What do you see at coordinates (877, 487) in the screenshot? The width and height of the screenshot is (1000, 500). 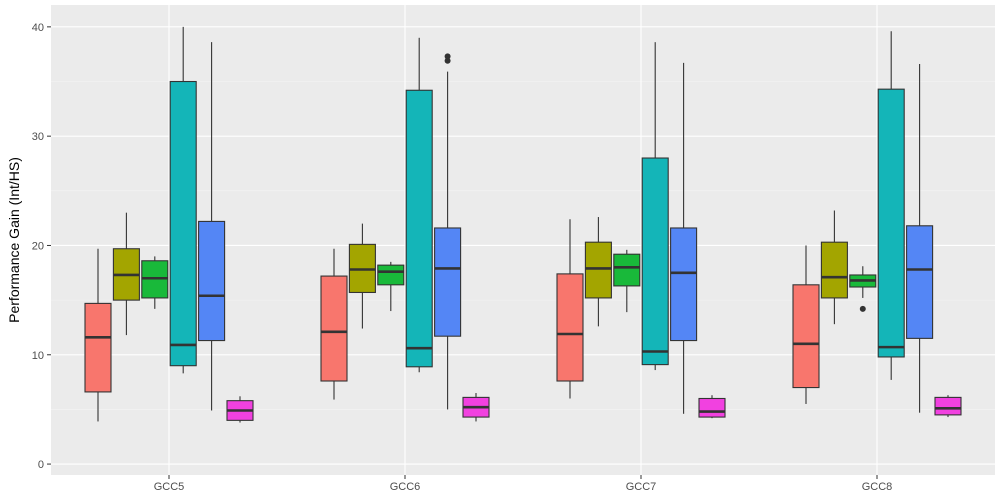 I see `x-tick-label: GCC8` at bounding box center [877, 487].